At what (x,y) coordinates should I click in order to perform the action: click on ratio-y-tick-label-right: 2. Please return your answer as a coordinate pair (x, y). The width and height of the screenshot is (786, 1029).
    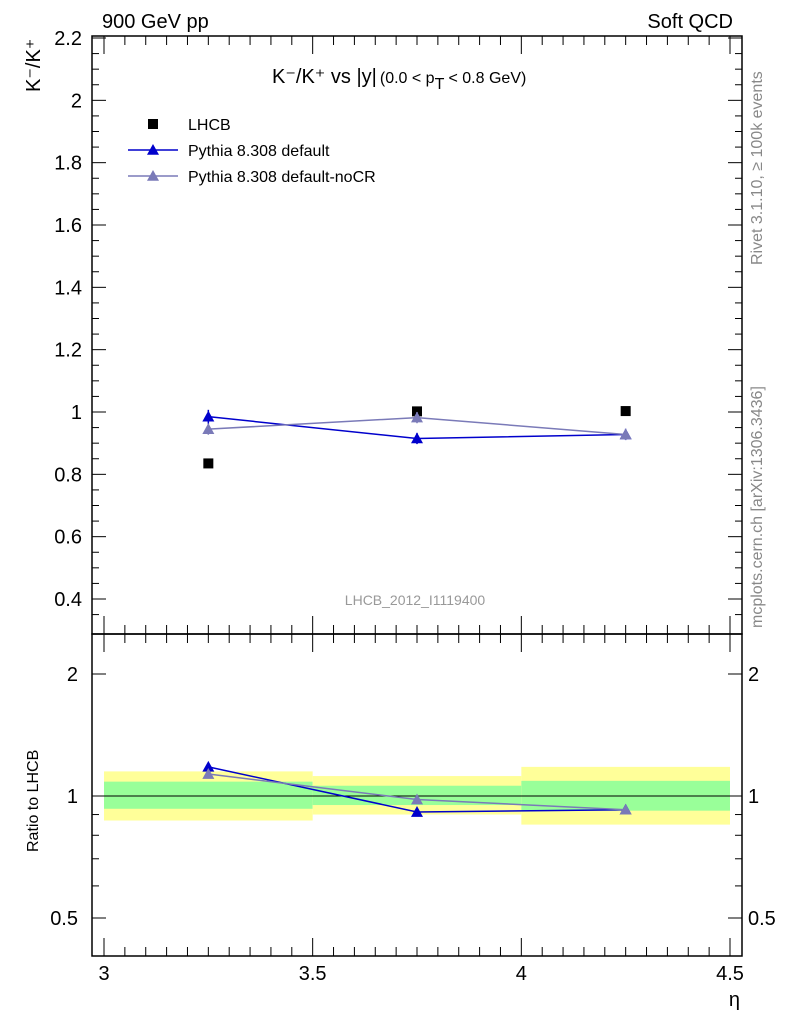
    Looking at the image, I should click on (753, 675).